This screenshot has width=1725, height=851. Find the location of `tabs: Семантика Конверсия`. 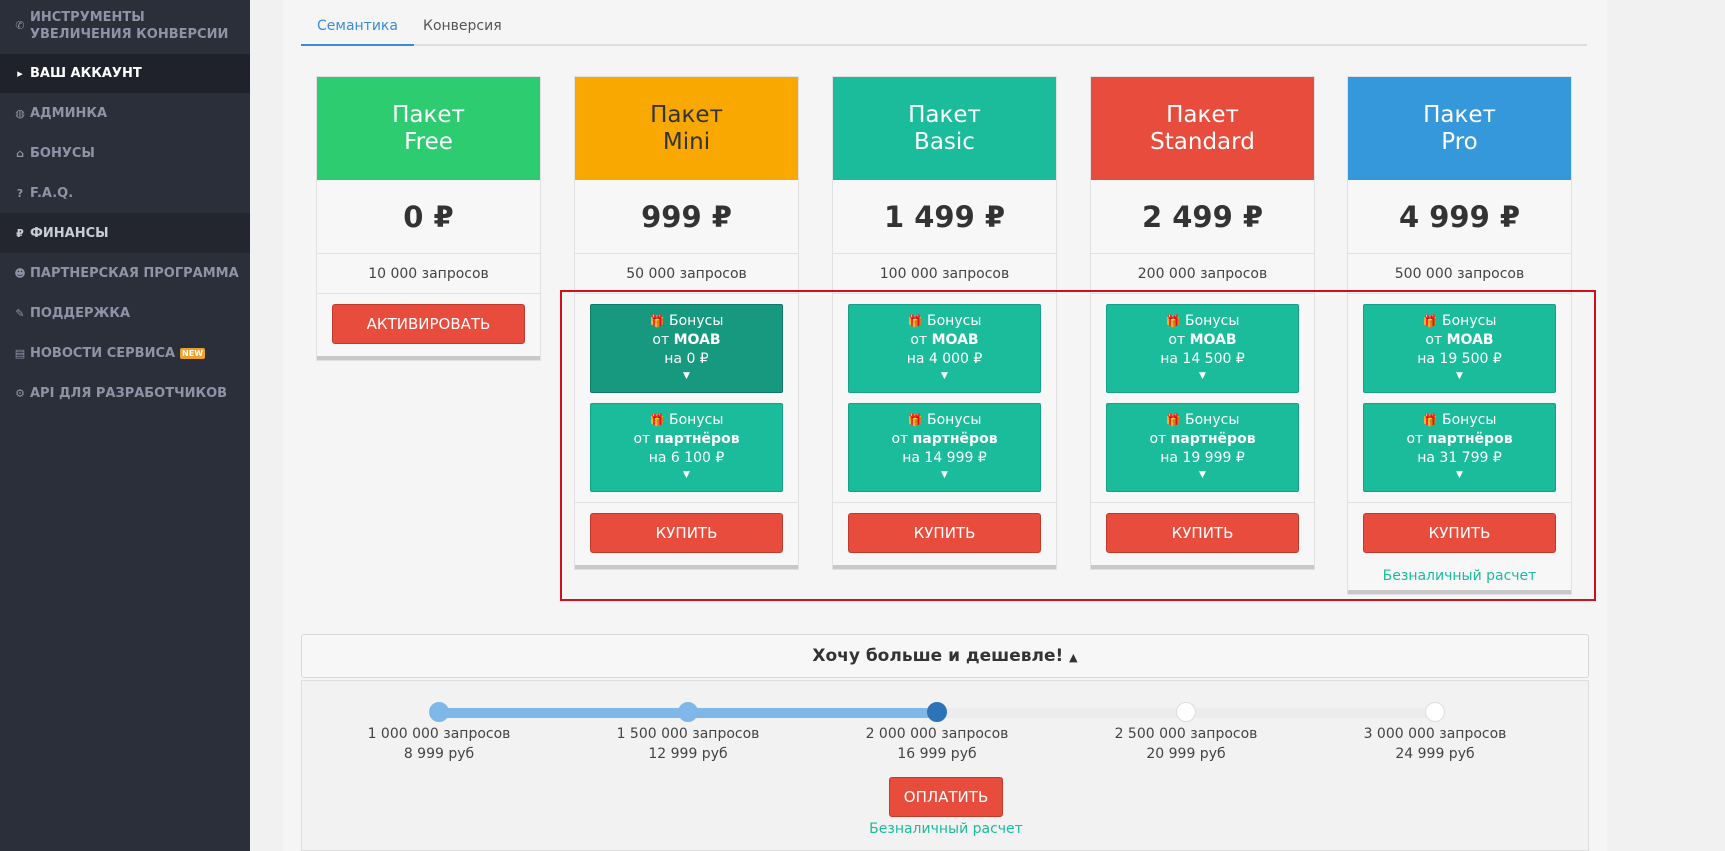

tabs: Семантика Конверсия is located at coordinates (944, 23).